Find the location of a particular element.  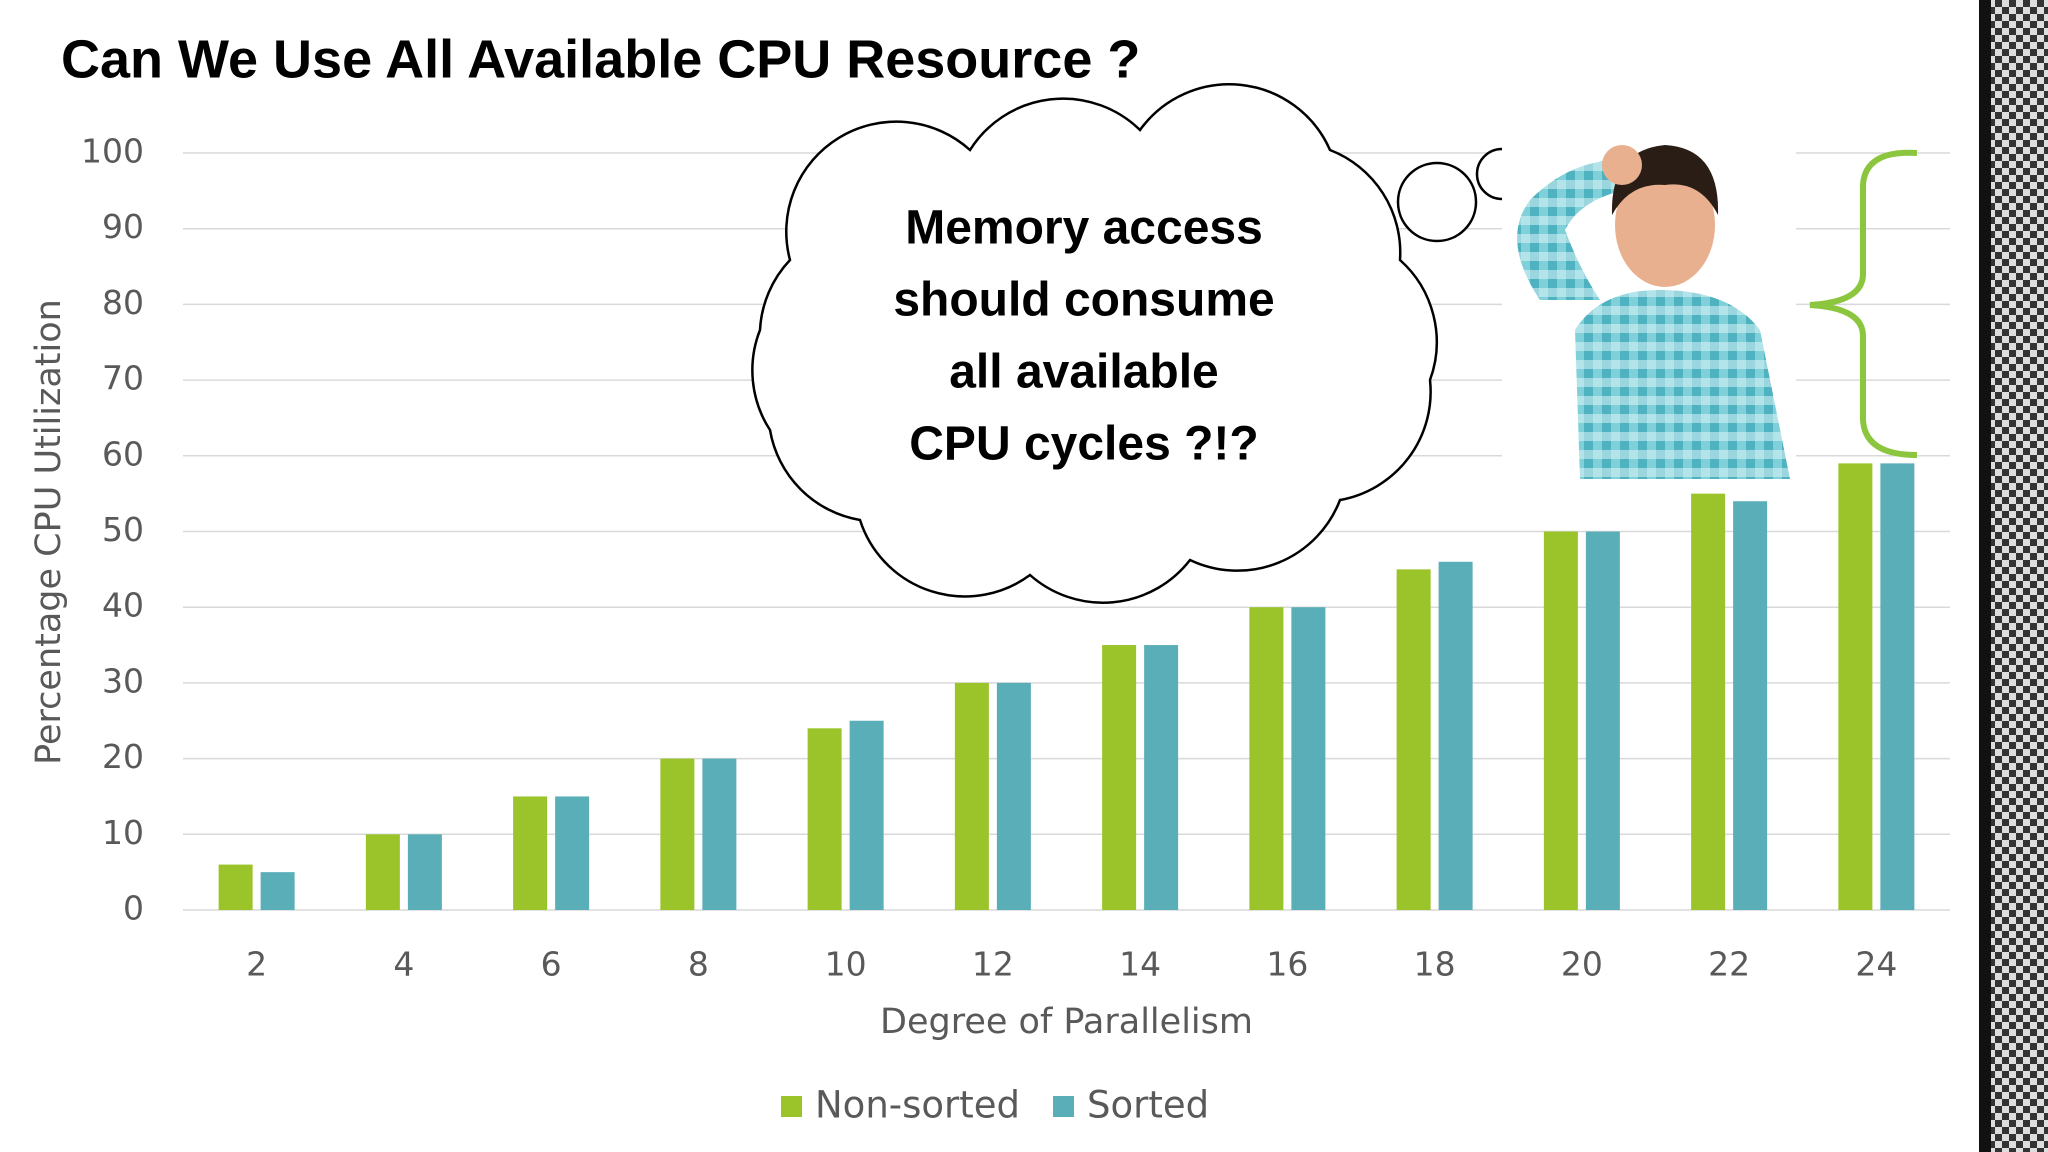

y-tick-label: 20 is located at coordinates (123, 756).